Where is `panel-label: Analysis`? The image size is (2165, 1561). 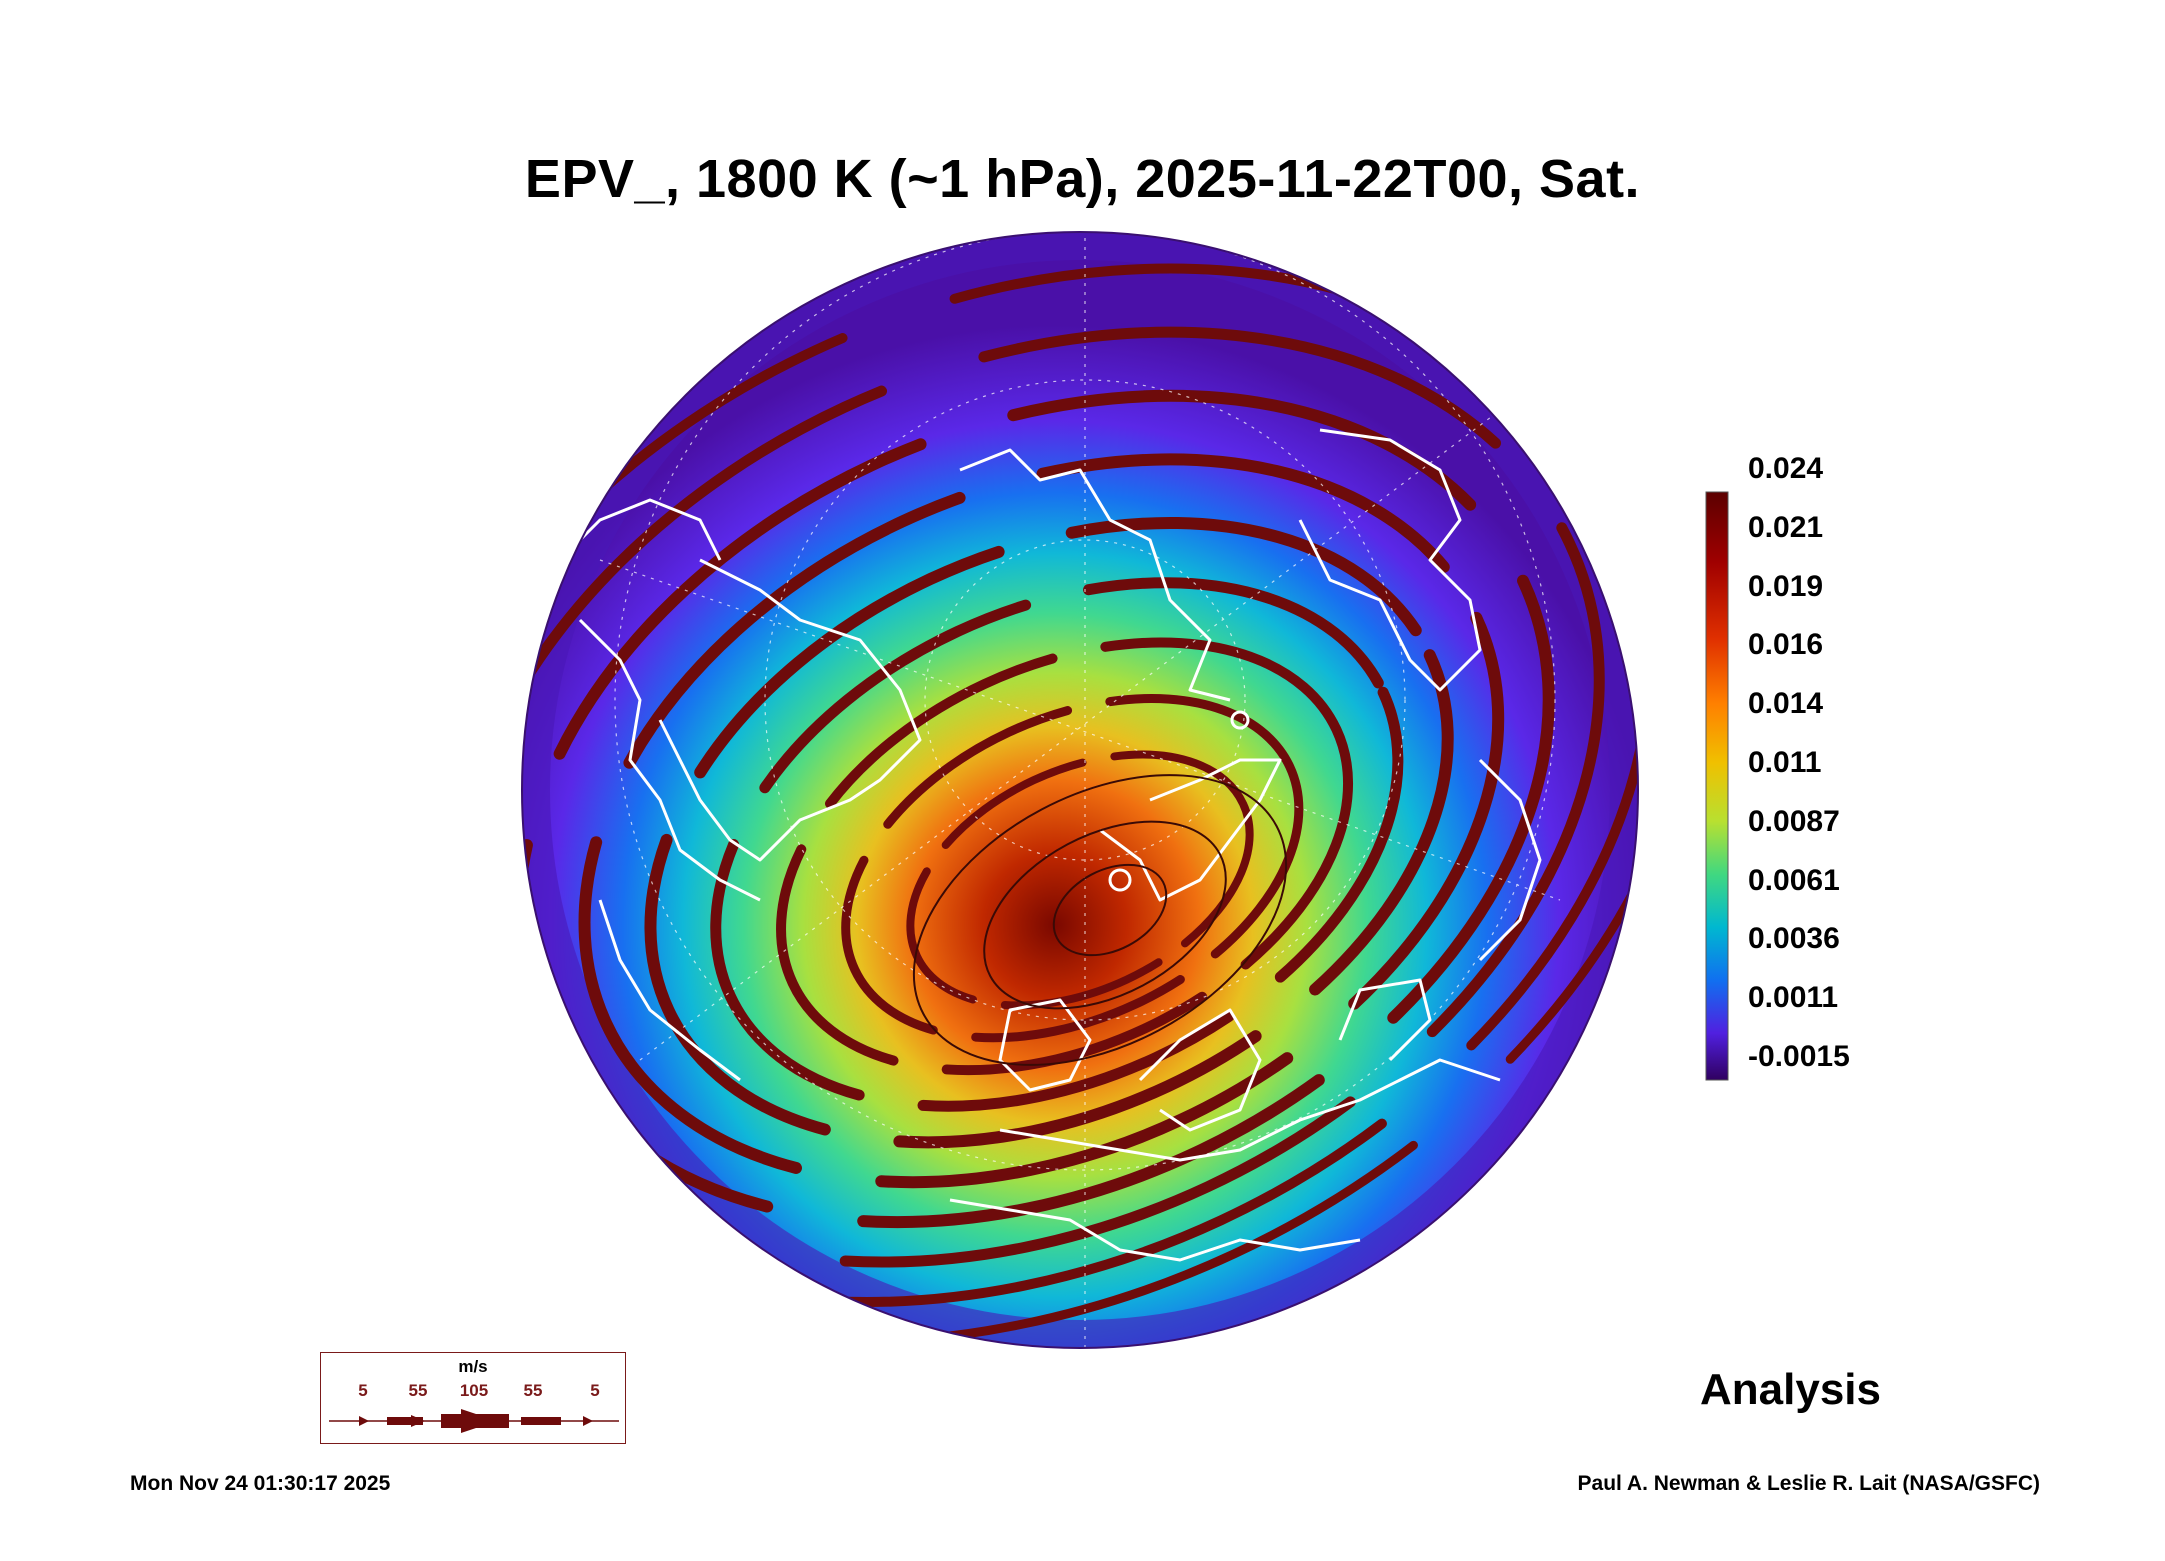
panel-label: Analysis is located at coordinates (1790, 1389).